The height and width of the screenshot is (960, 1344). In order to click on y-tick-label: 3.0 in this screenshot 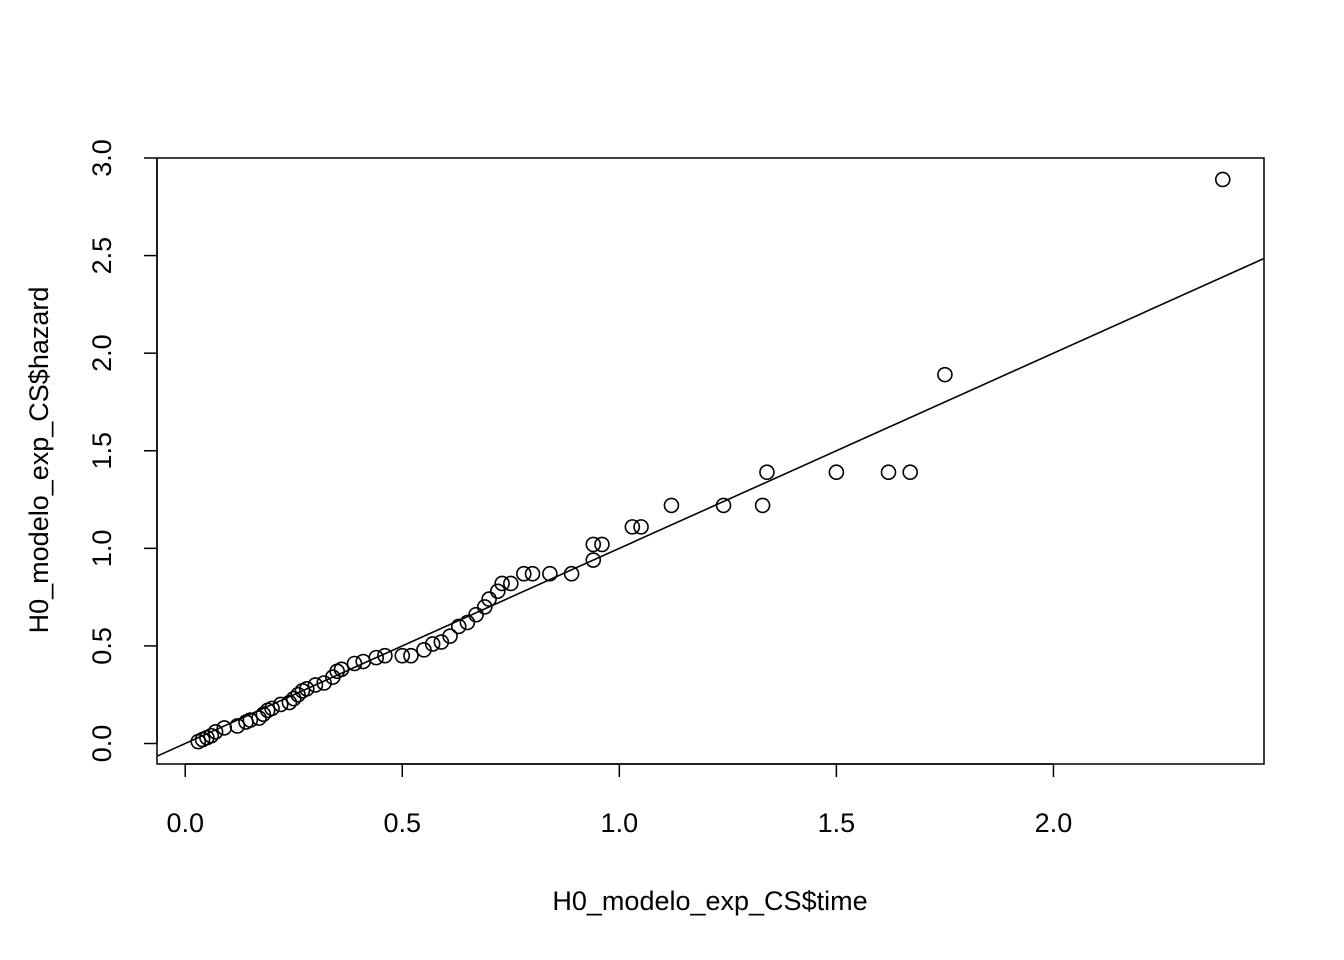, I will do `click(102, 158)`.